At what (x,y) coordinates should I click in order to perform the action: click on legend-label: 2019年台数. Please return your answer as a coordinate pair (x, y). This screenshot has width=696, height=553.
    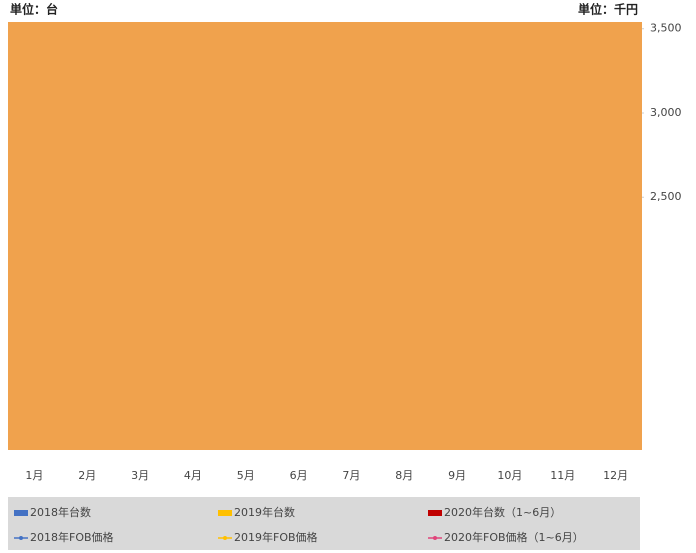
    Looking at the image, I should click on (264, 512).